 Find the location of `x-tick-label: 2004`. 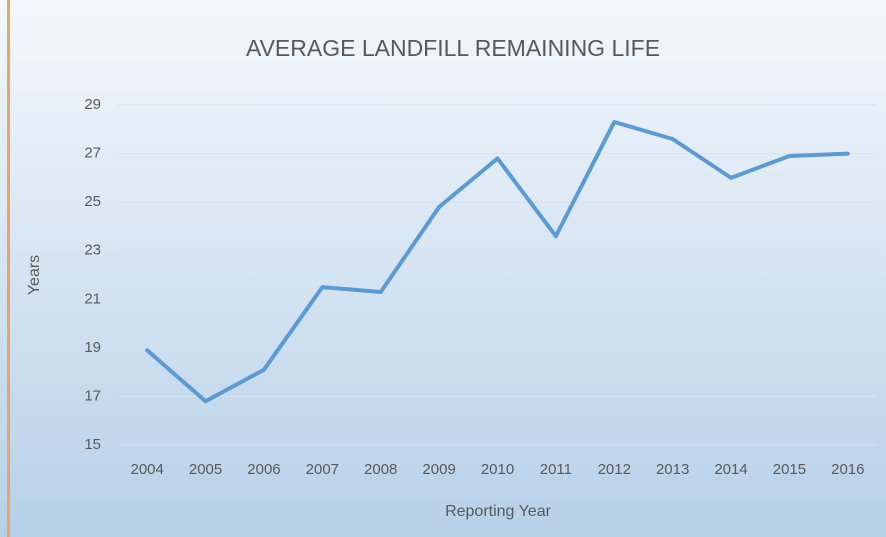

x-tick-label: 2004 is located at coordinates (147, 469).